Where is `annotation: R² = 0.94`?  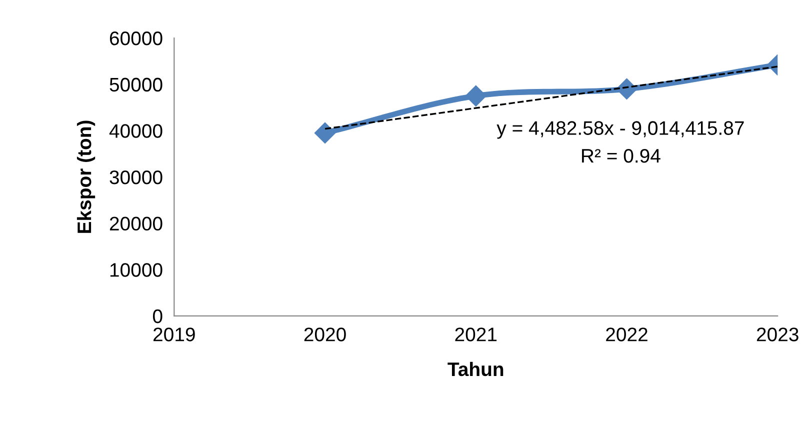
annotation: R² = 0.94 is located at coordinates (621, 155).